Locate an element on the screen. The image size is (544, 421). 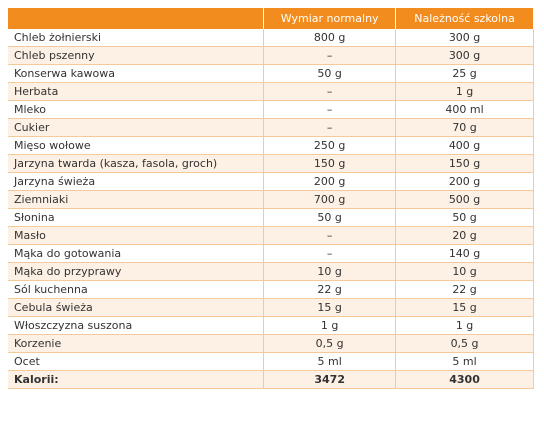
header-row: Wymiar normalny Należność szkolna is located at coordinates (271, 18).